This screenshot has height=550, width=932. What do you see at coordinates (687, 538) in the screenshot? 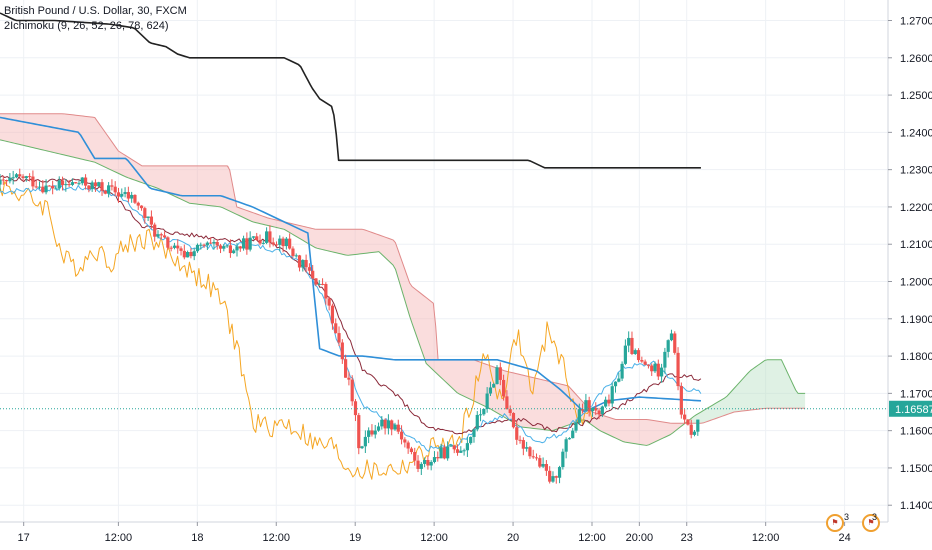
I see `x-tick-label: 23` at bounding box center [687, 538].